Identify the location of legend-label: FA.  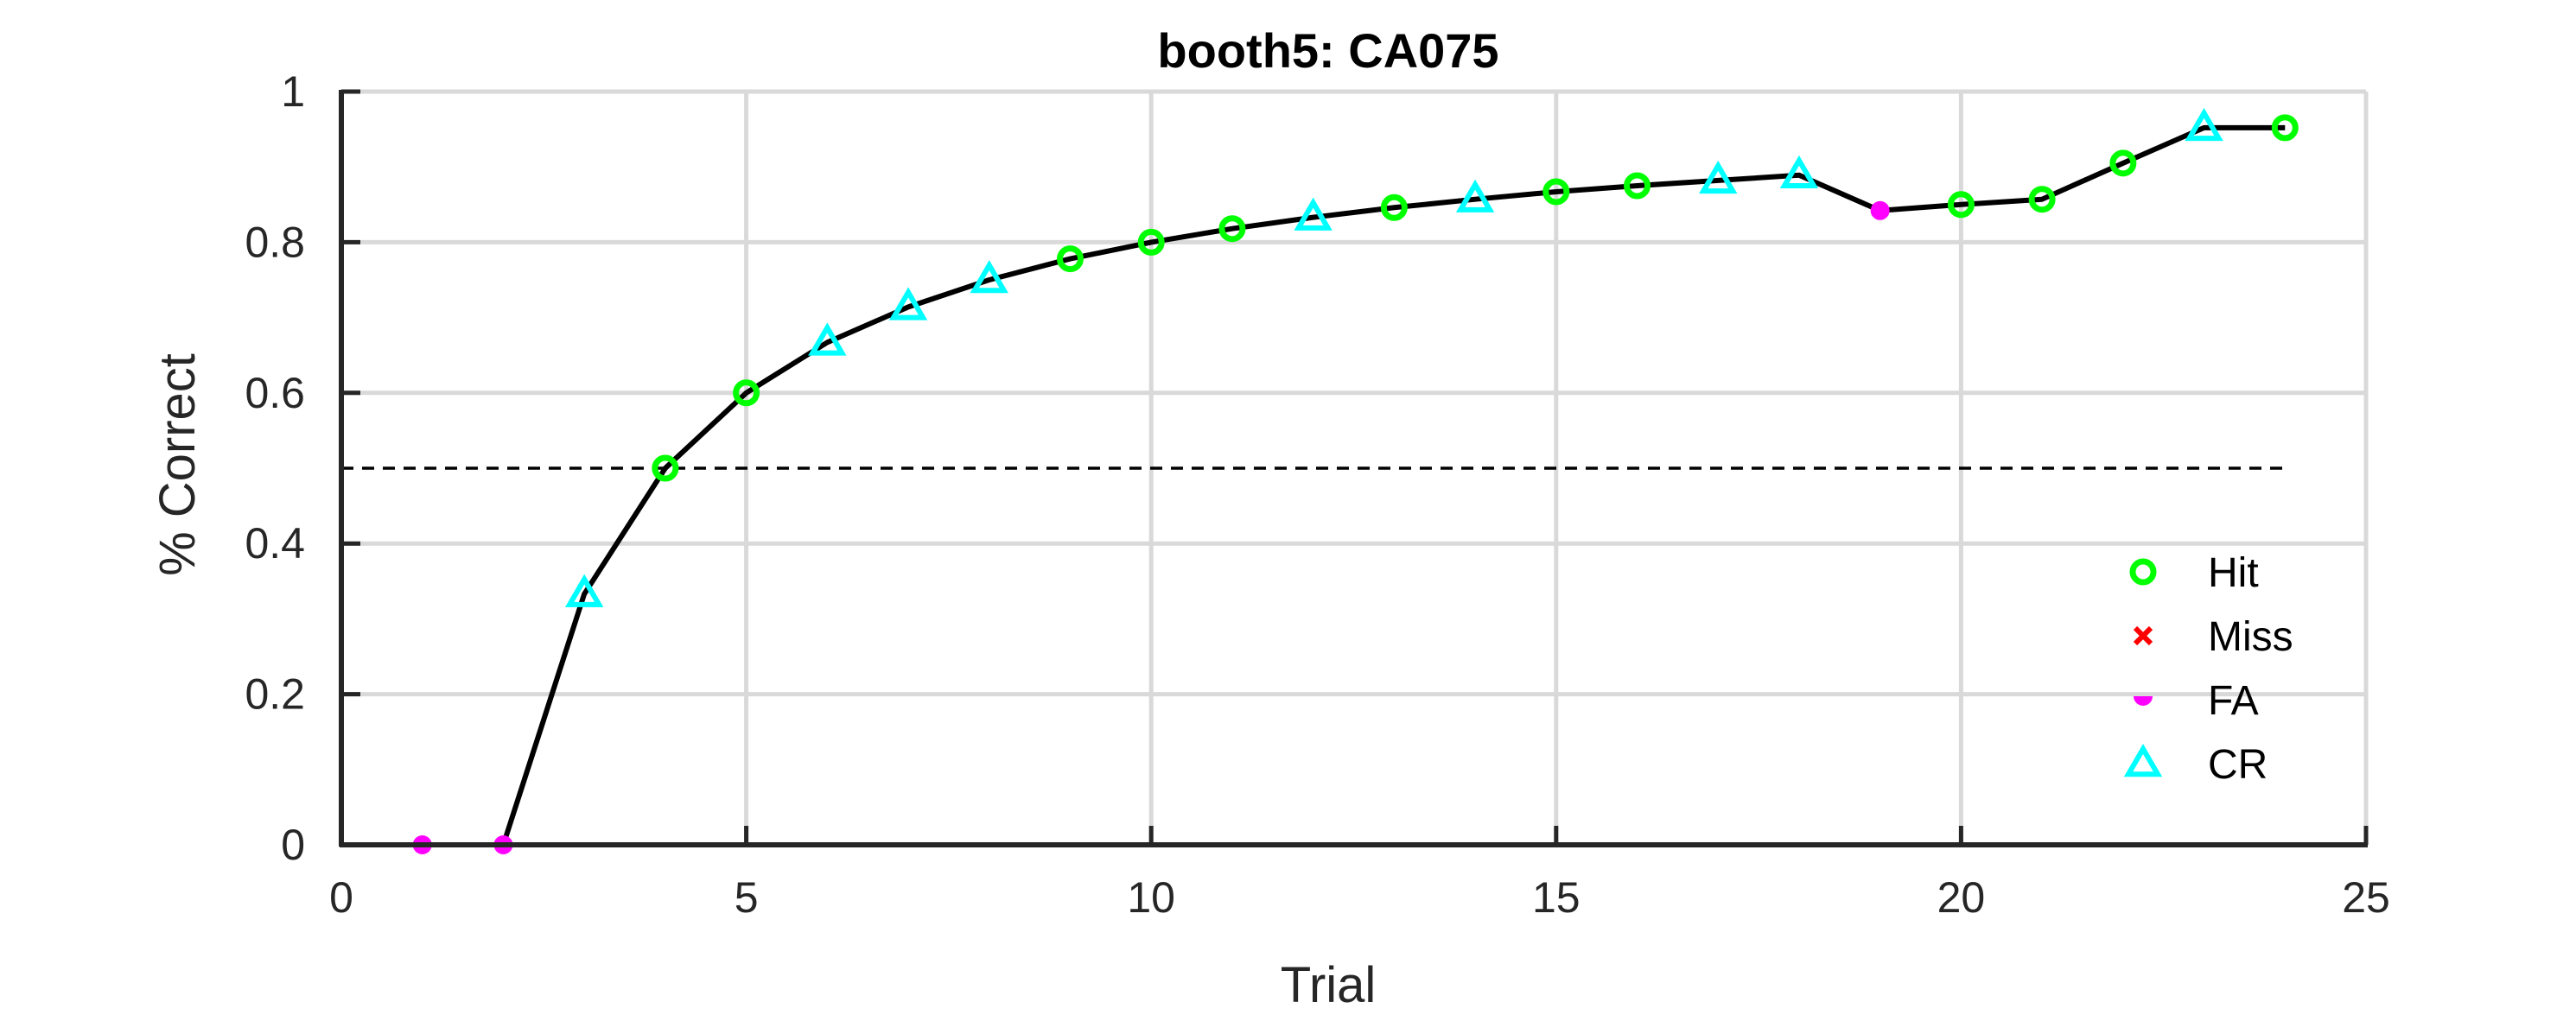
(2233, 701).